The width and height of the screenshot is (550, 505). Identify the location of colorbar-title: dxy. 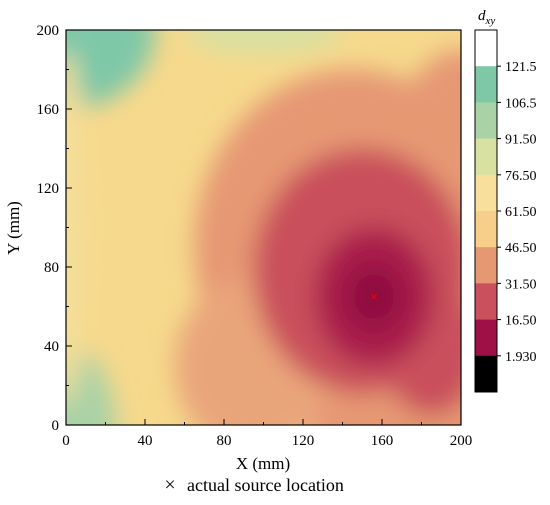
(486, 17).